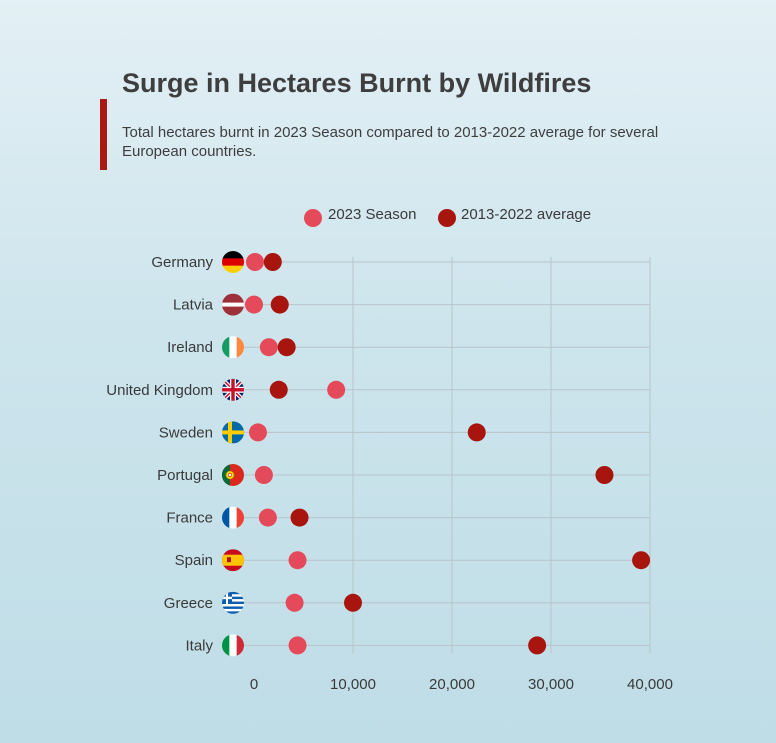  What do you see at coordinates (193, 305) in the screenshot?
I see `category-label: Latvia` at bounding box center [193, 305].